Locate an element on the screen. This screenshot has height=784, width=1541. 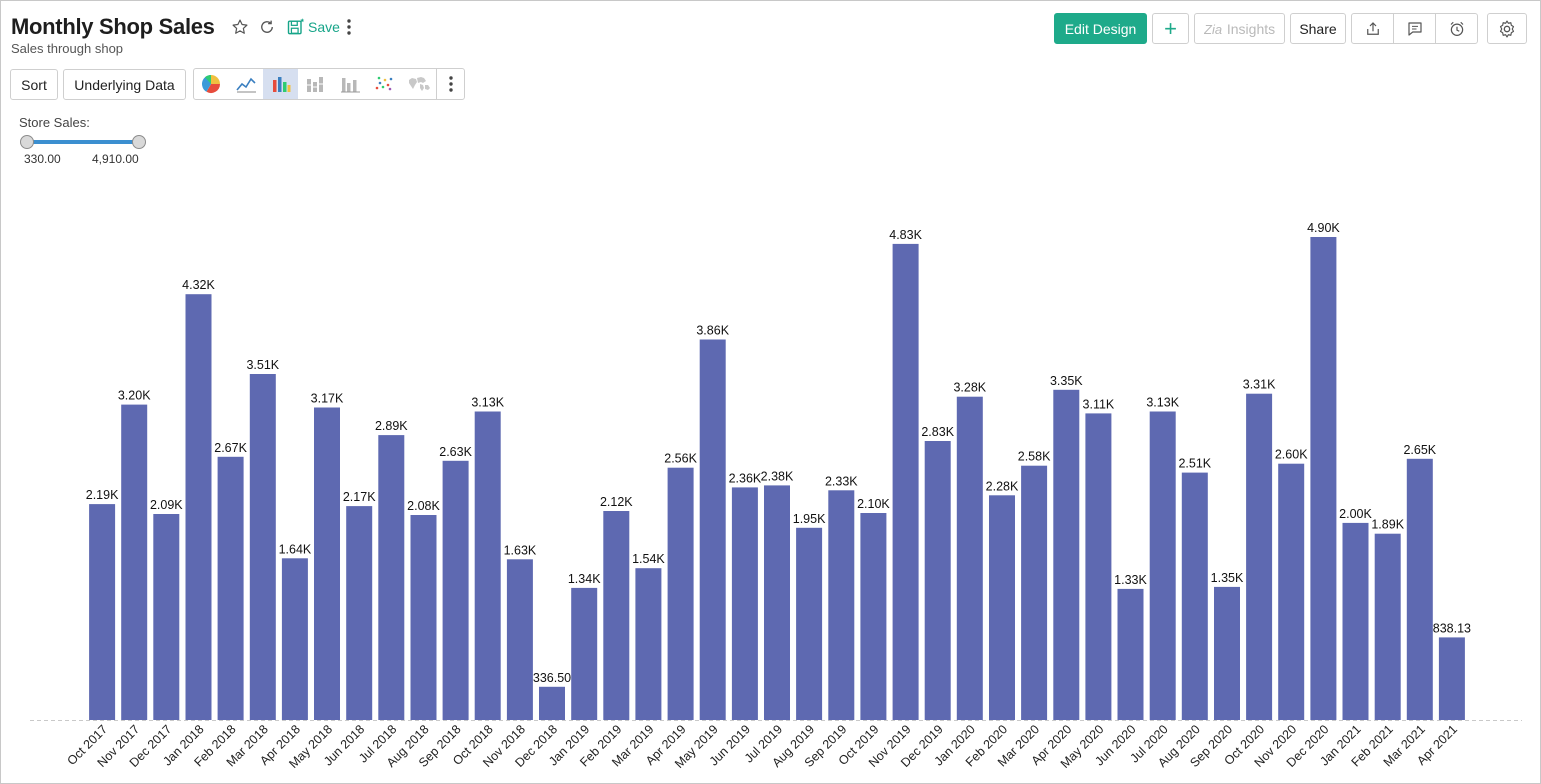
pie-chart-icon is located at coordinates (211, 84).